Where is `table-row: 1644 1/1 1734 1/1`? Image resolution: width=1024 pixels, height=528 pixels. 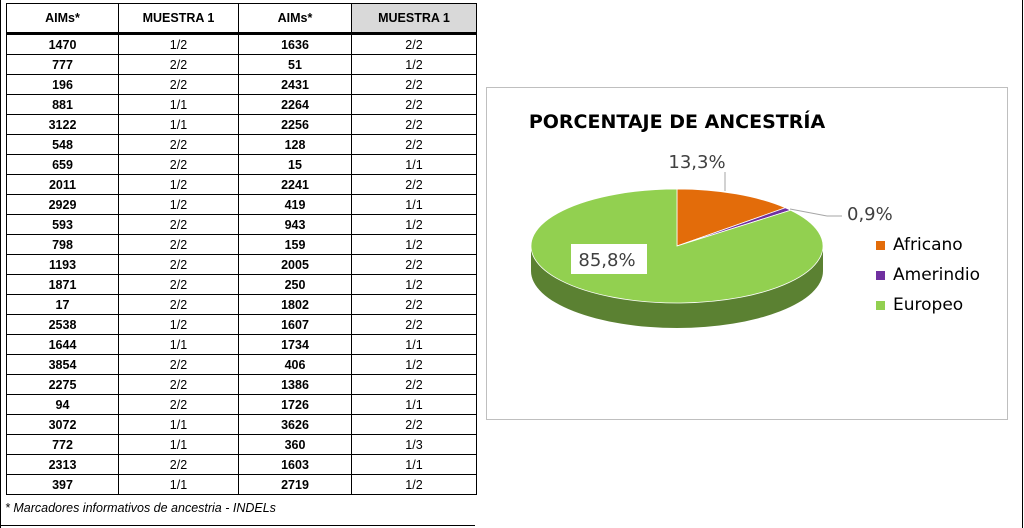 table-row: 1644 1/1 1734 1/1 is located at coordinates (241, 344).